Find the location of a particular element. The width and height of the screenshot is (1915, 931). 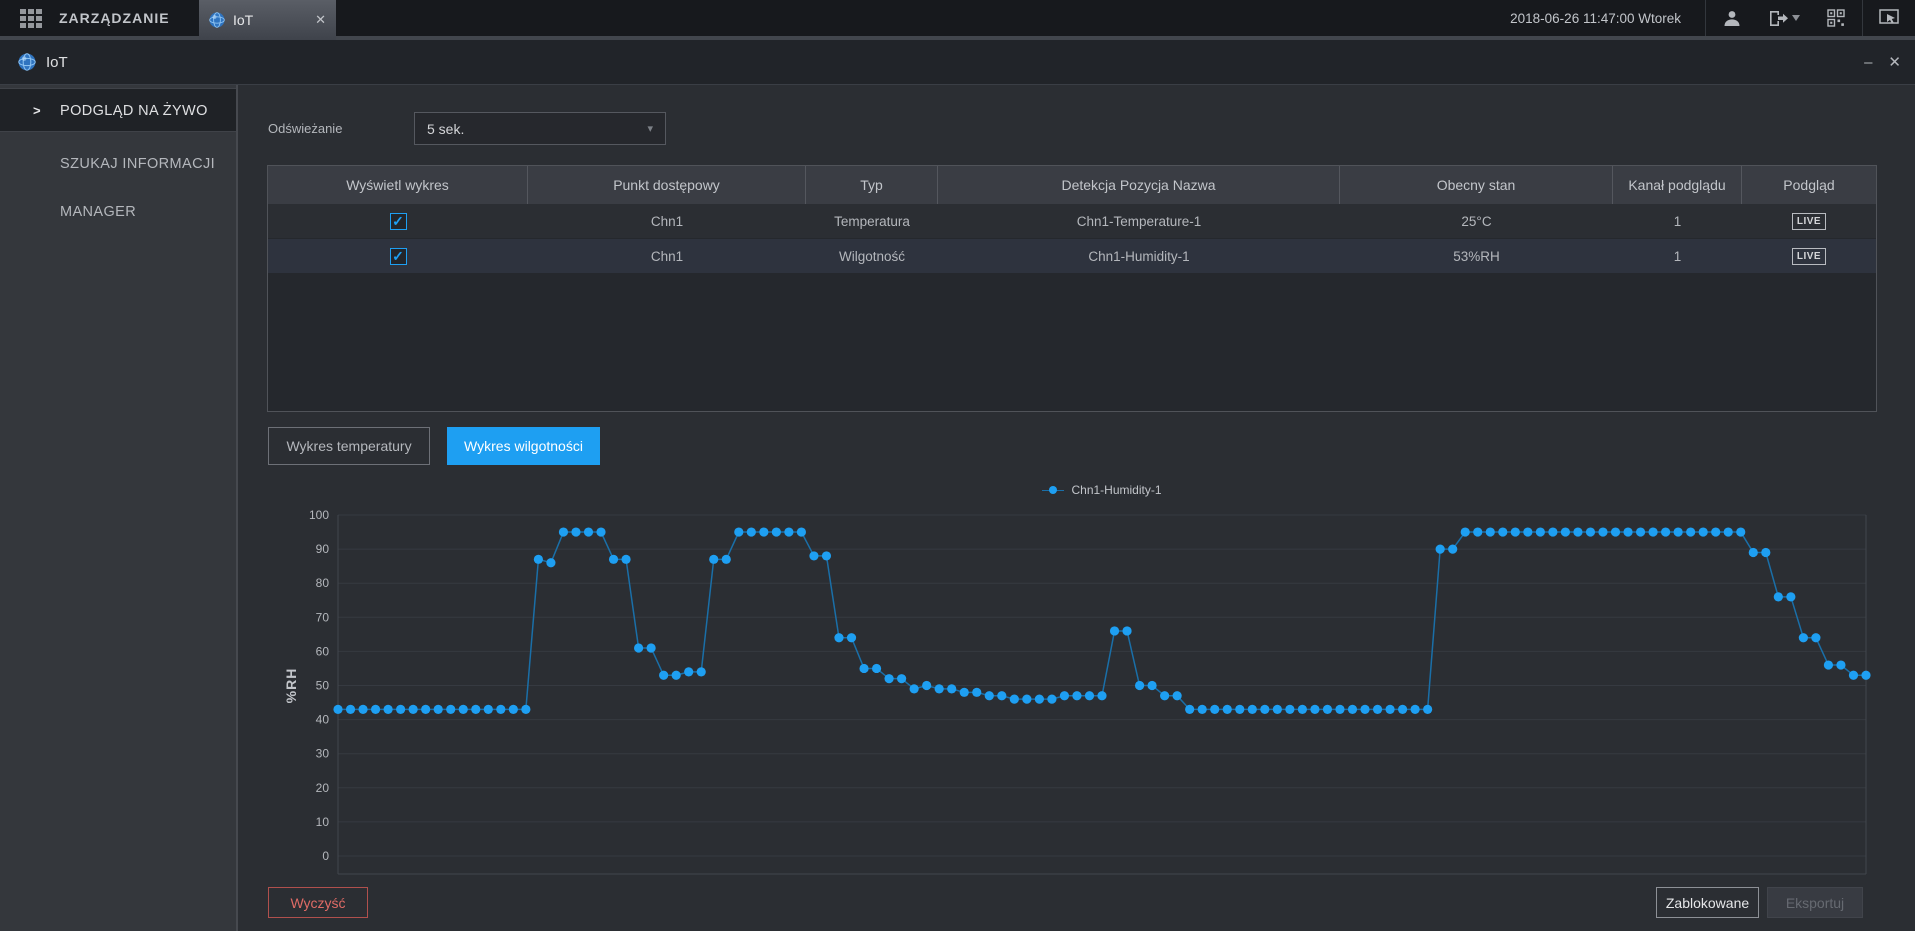

col-show-chart: Wyświetl wykres is located at coordinates (398, 185).